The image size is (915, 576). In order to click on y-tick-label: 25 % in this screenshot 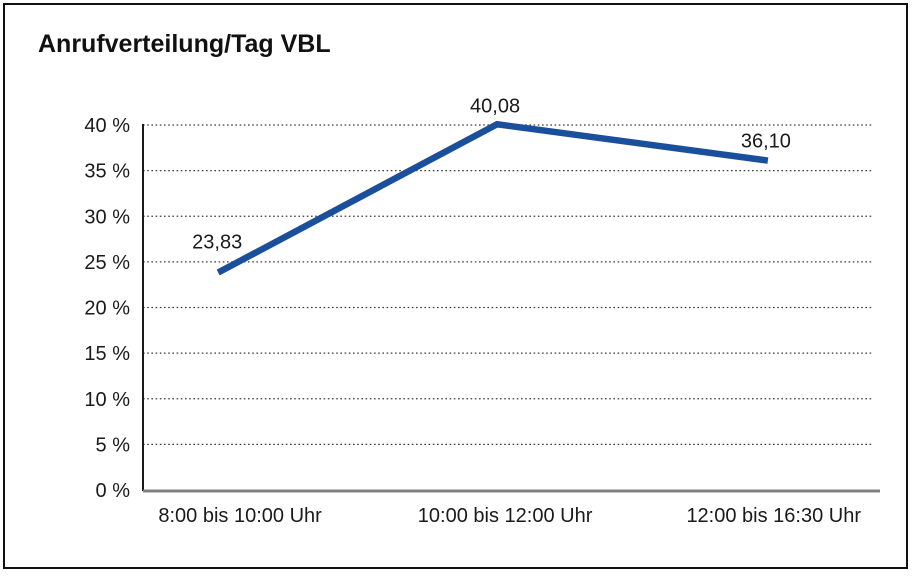, I will do `click(107, 263)`.